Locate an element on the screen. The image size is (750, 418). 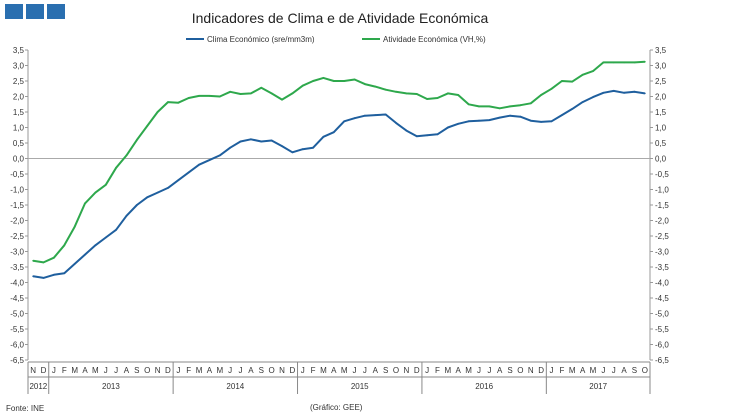
year-label: 2012 is located at coordinates (38, 386).